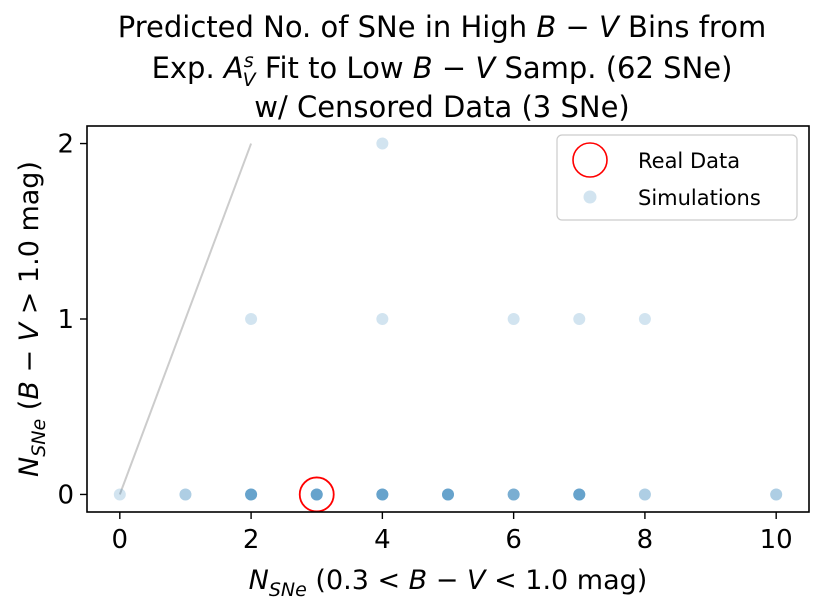 This screenshot has height=610, width=830. I want to click on x-tick-label: 6, so click(513, 540).